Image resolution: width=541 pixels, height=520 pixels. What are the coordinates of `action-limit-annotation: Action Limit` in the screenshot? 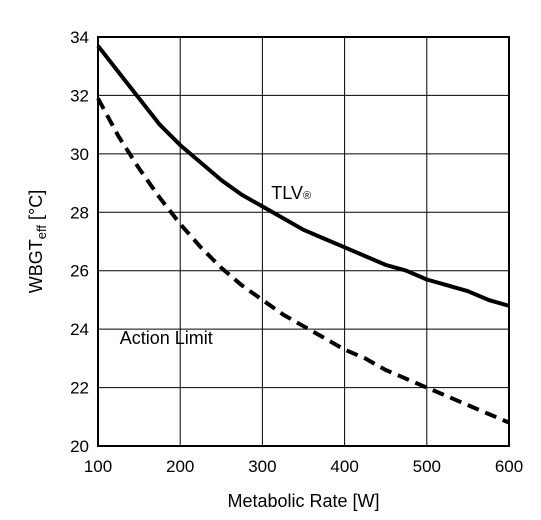 It's located at (166, 338).